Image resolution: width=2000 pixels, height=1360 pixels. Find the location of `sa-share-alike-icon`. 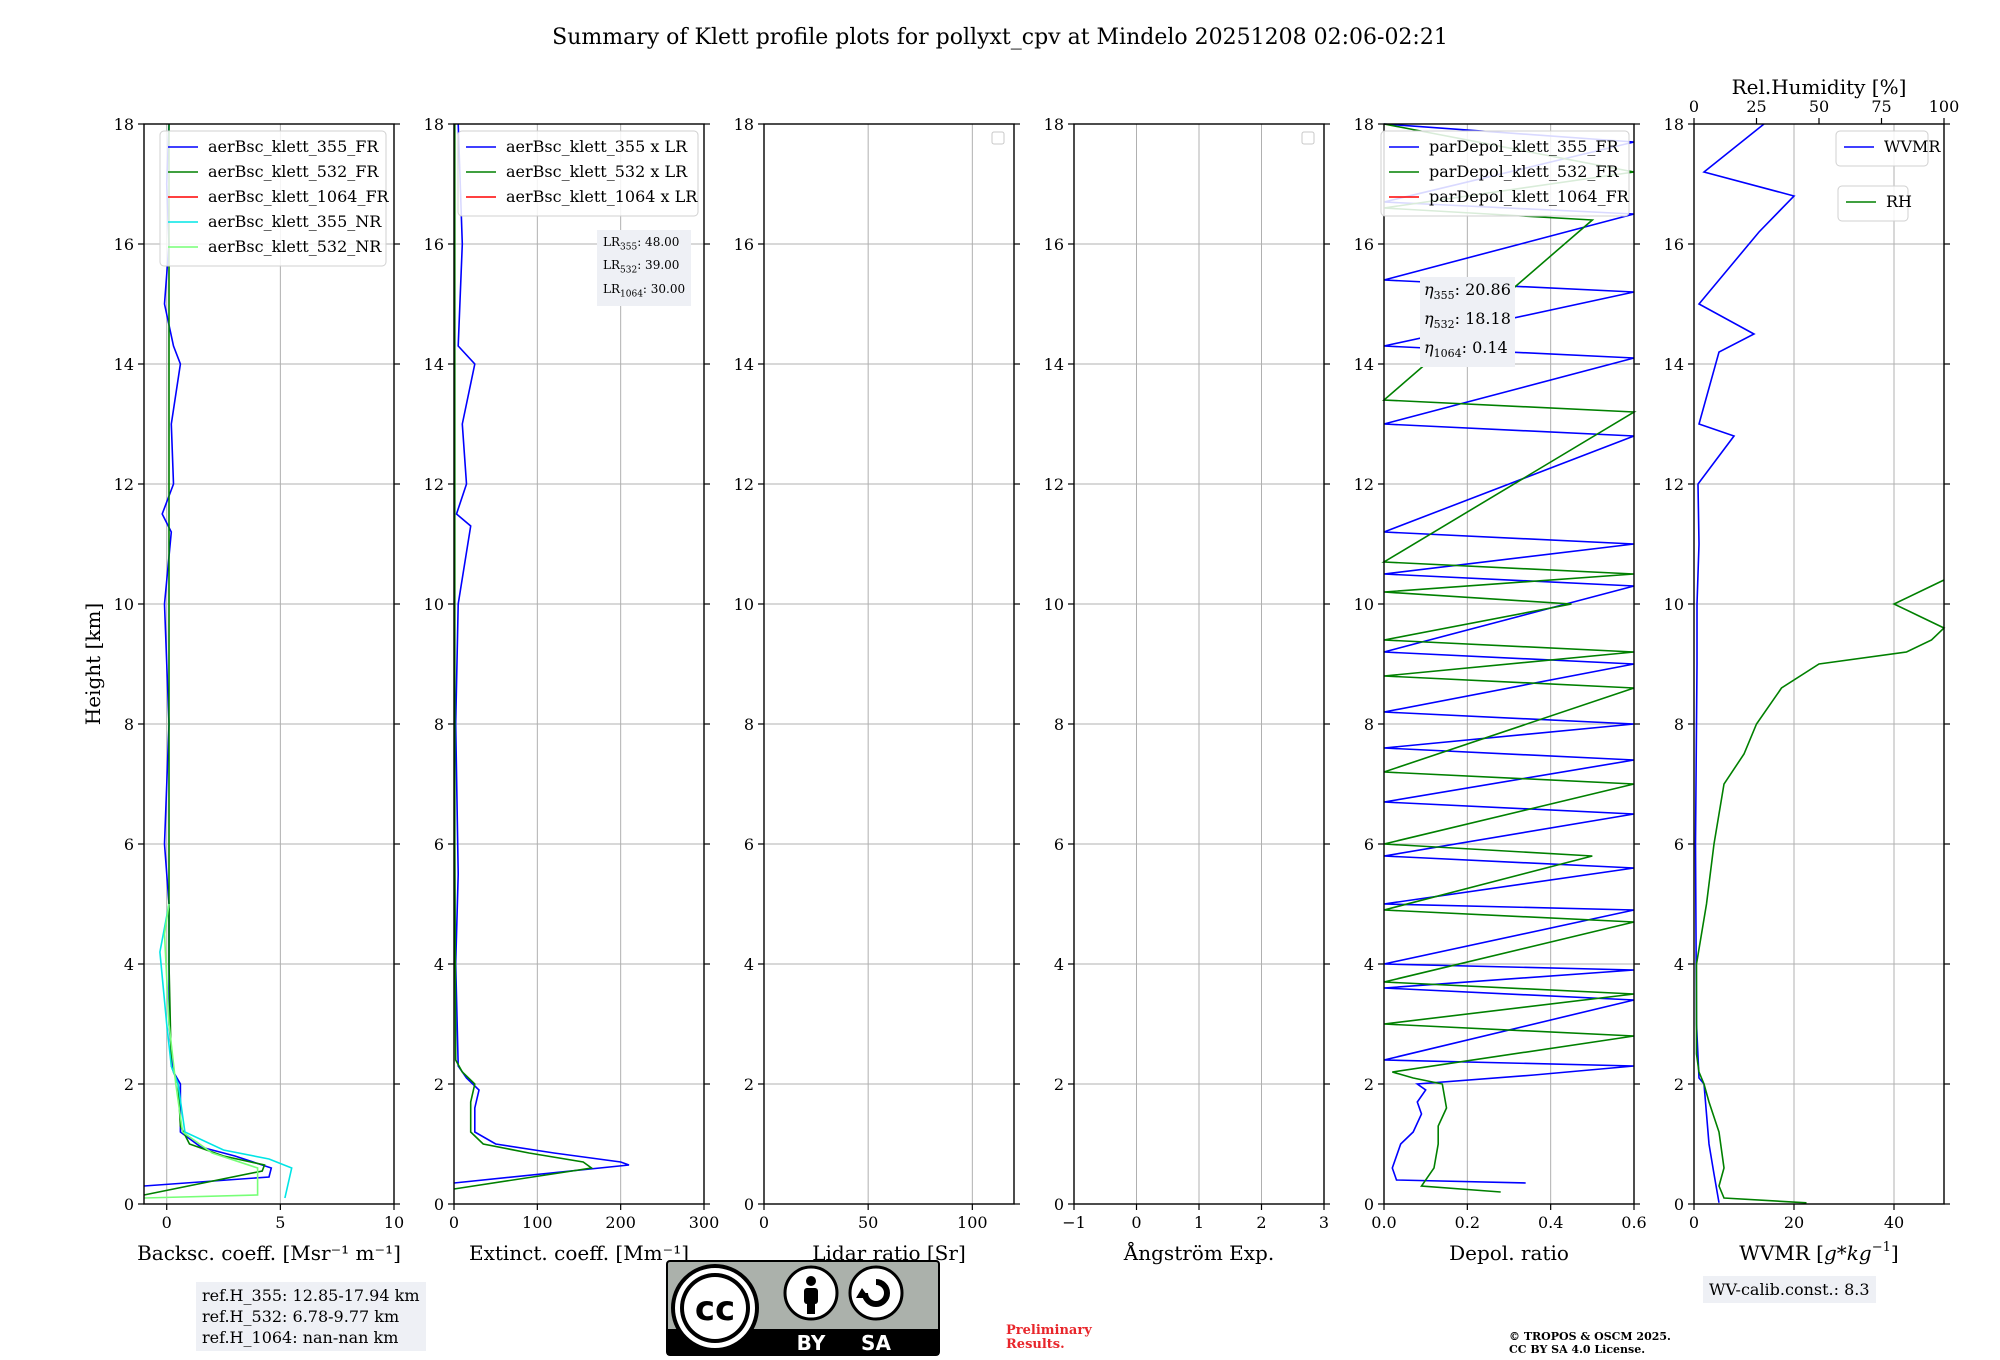

sa-share-alike-icon is located at coordinates (876, 1293).